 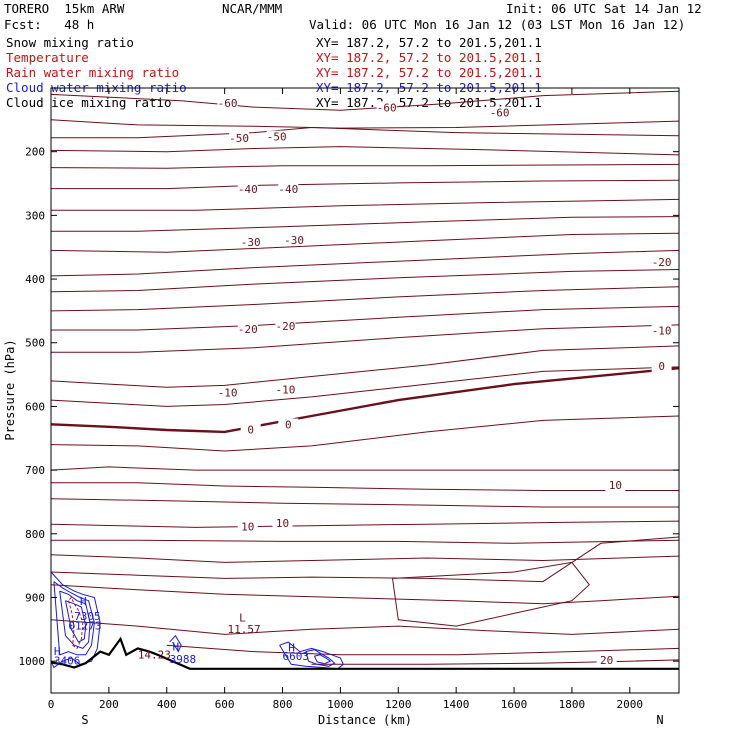 I want to click on contour-label-10: -20, so click(x=285, y=326).